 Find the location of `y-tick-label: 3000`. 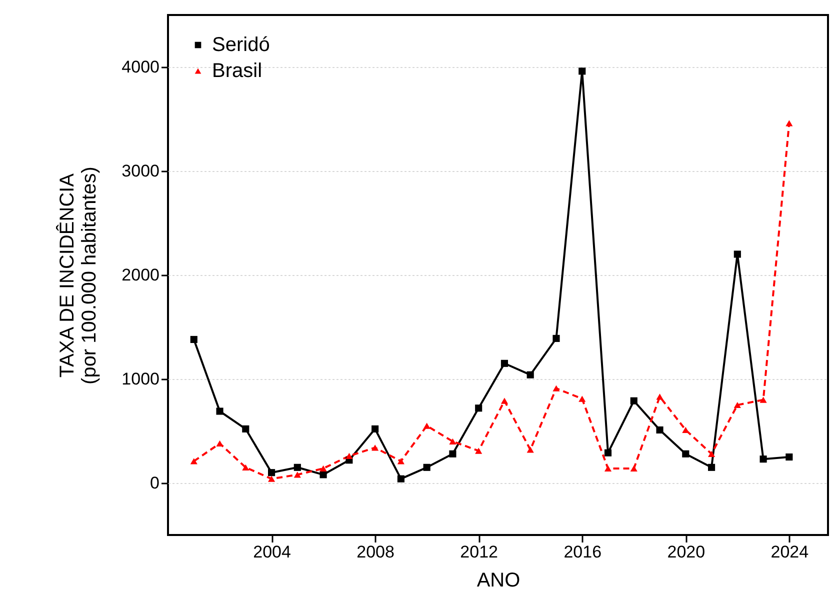

y-tick-label: 3000 is located at coordinates (141, 171).